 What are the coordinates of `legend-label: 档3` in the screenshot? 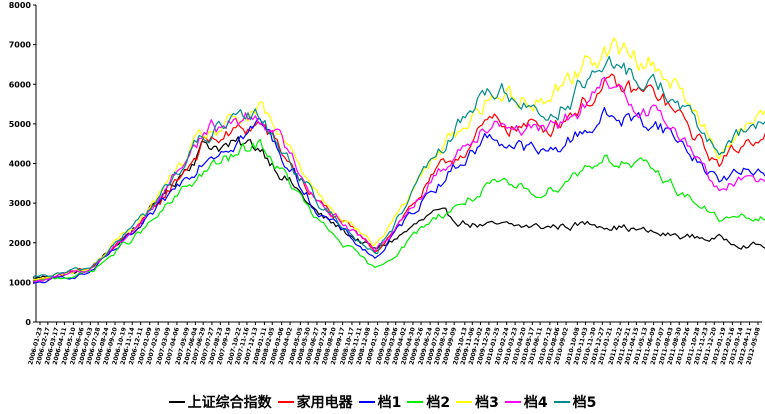 It's located at (487, 403).